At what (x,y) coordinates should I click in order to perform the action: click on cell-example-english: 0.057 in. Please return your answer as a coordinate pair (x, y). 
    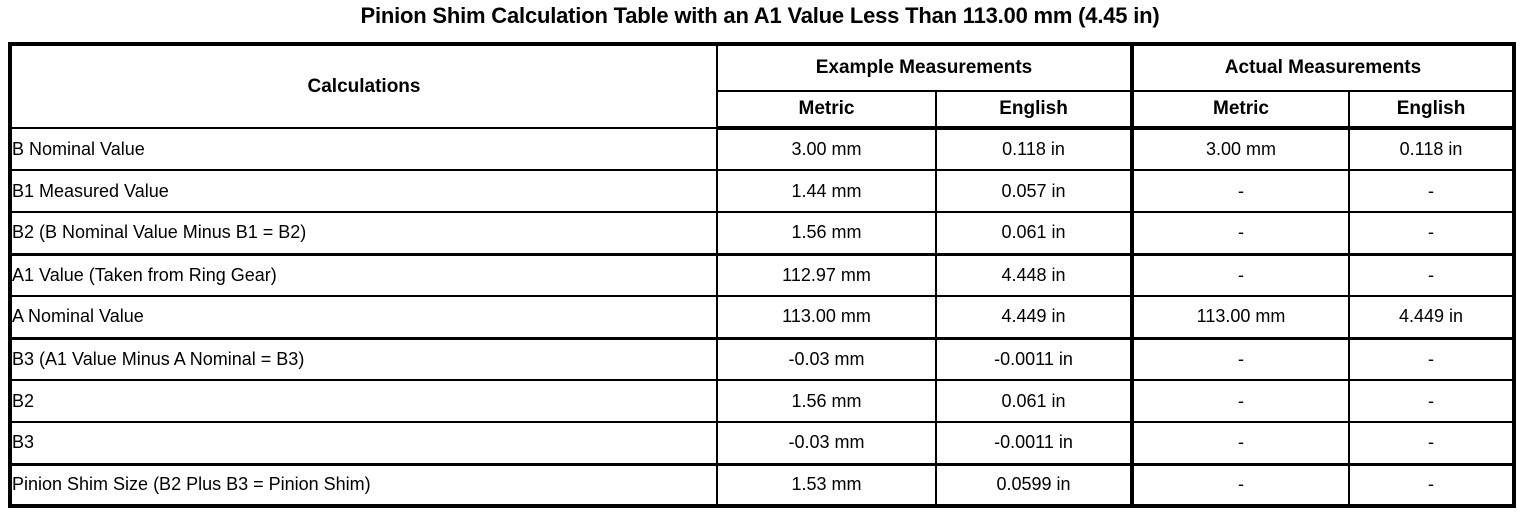
    Looking at the image, I should click on (1034, 191).